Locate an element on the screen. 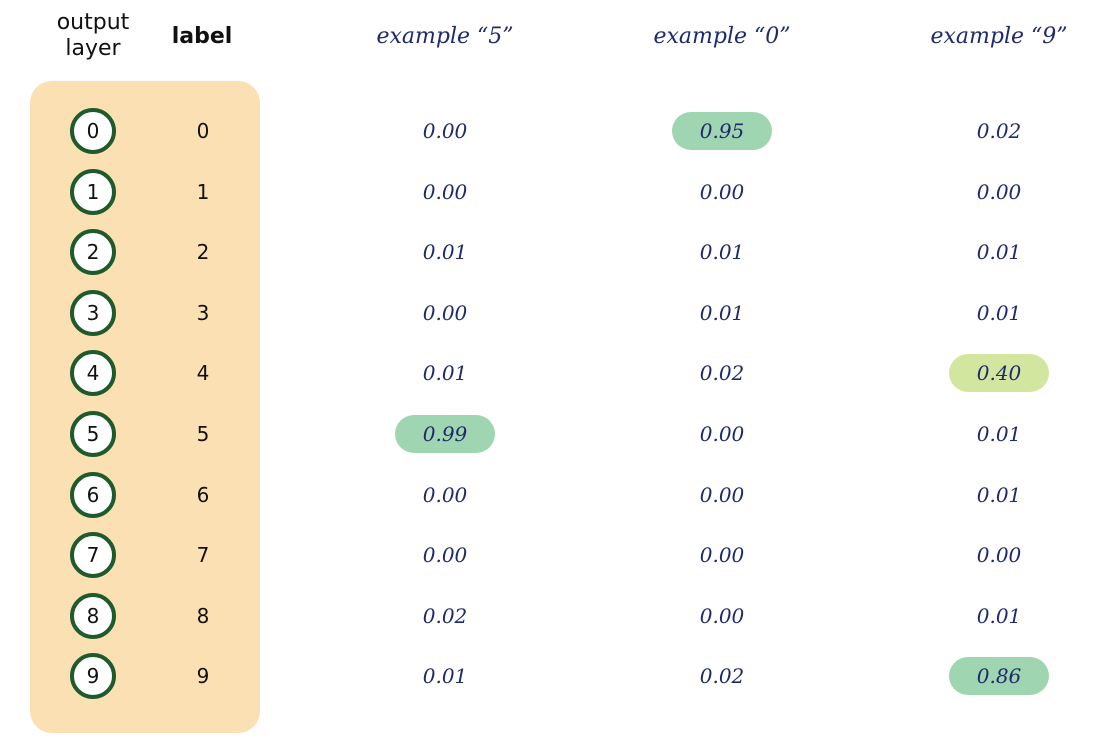 Image resolution: width=1100 pixels, height=748 pixels. value-ex1-row5: 0.00 is located at coordinates (722, 434).